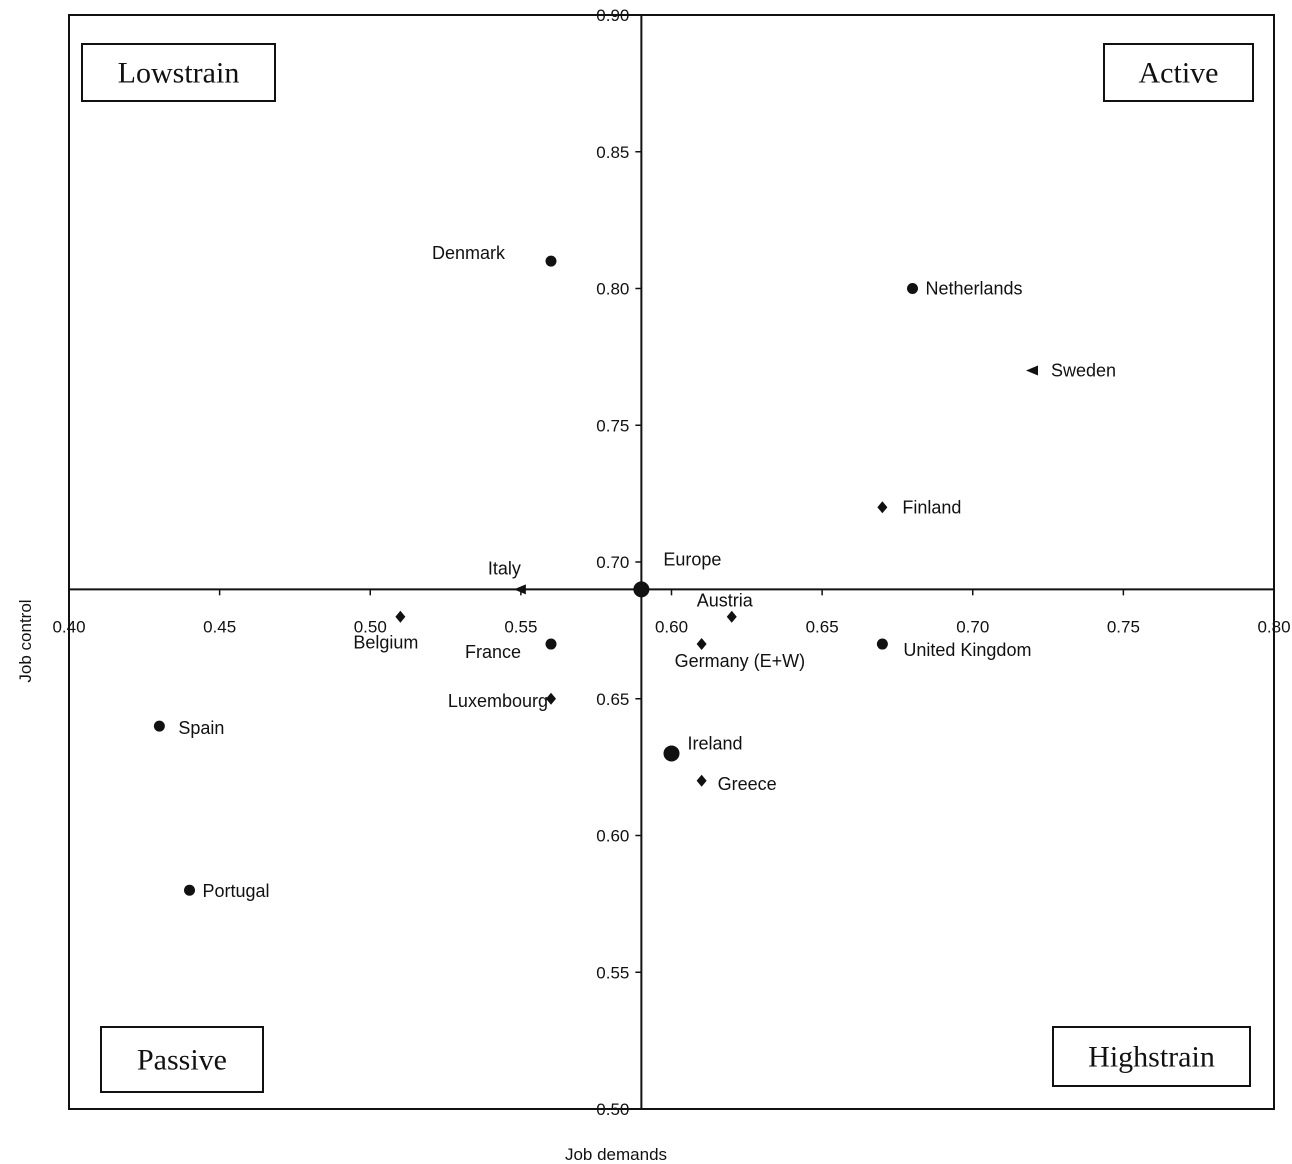 The width and height of the screenshot is (1292, 1164). I want to click on point-label: France, so click(493, 652).